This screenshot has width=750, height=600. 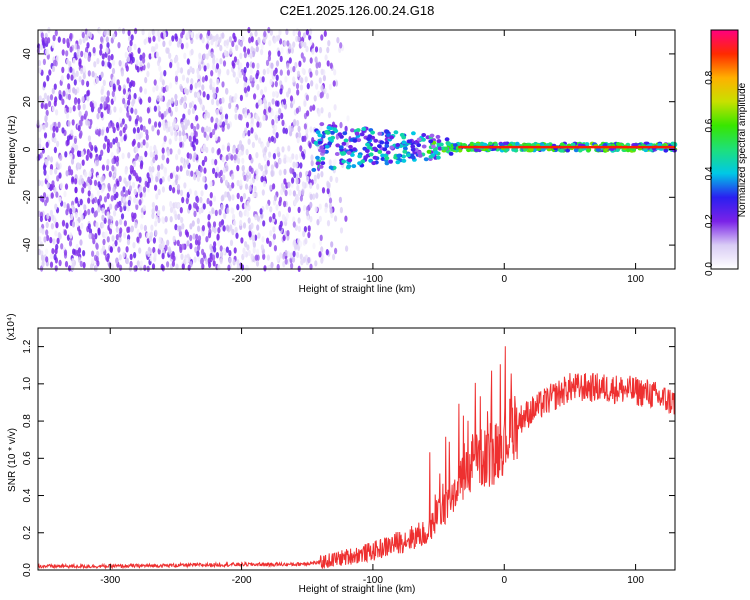 What do you see at coordinates (709, 221) in the screenshot?
I see `colorbar-tick-label: 0.2` at bounding box center [709, 221].